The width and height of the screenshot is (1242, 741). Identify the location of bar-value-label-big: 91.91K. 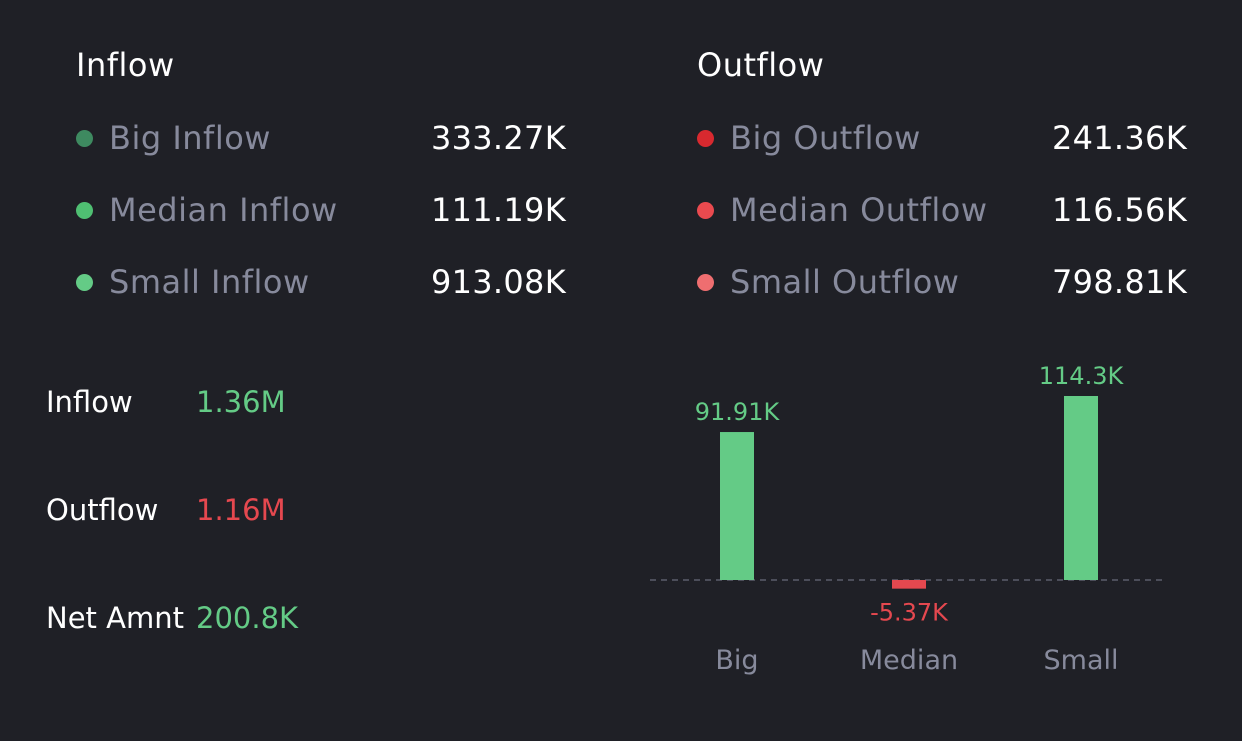
(738, 412).